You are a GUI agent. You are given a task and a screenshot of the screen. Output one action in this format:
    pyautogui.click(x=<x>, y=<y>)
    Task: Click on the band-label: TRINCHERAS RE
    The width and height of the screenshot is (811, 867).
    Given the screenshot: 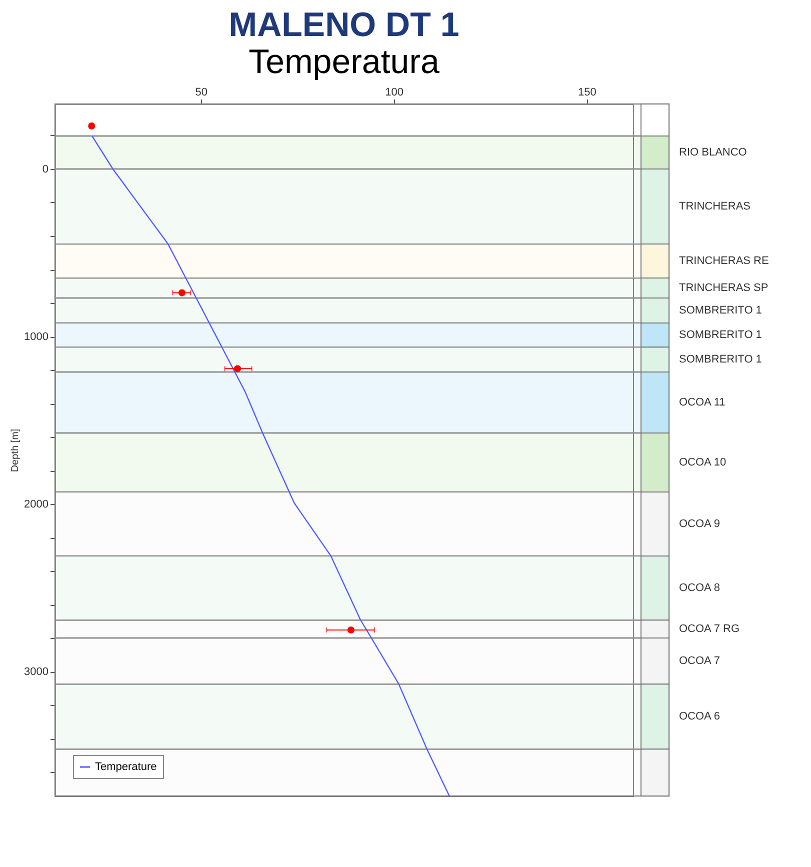 What is the action you would take?
    pyautogui.click(x=724, y=261)
    